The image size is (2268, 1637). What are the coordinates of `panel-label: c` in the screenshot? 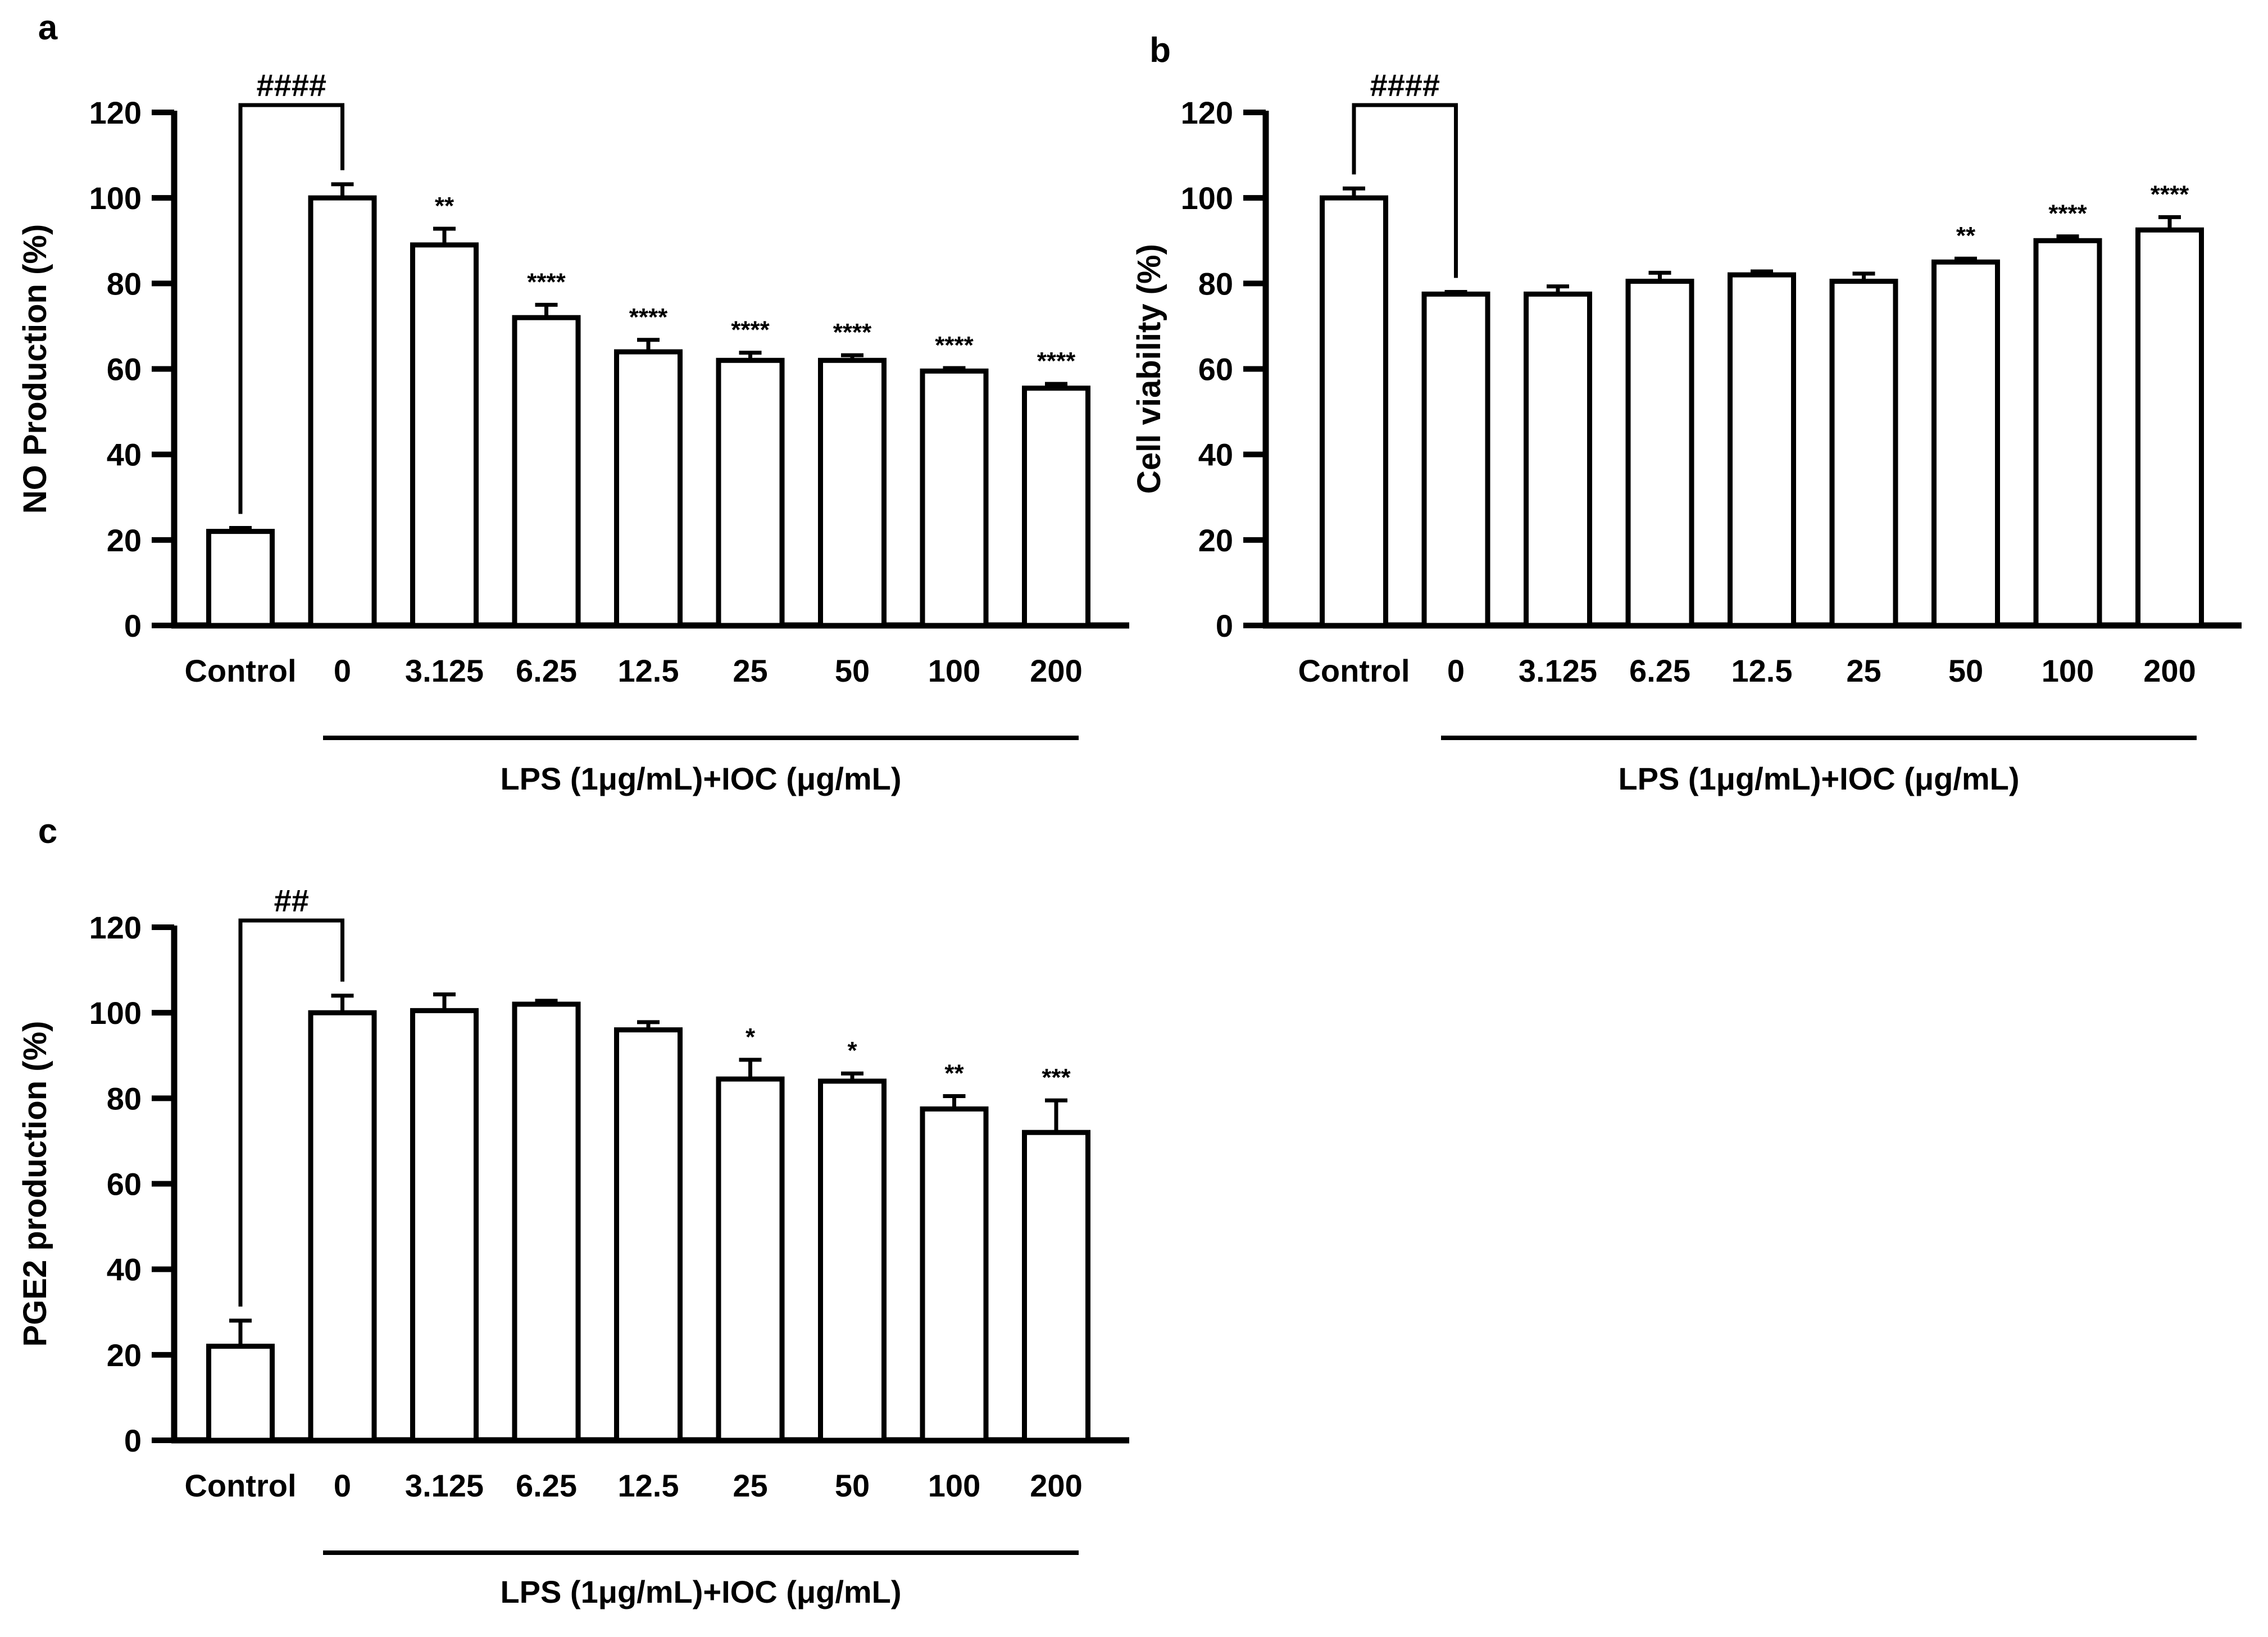 It's located at (47, 831).